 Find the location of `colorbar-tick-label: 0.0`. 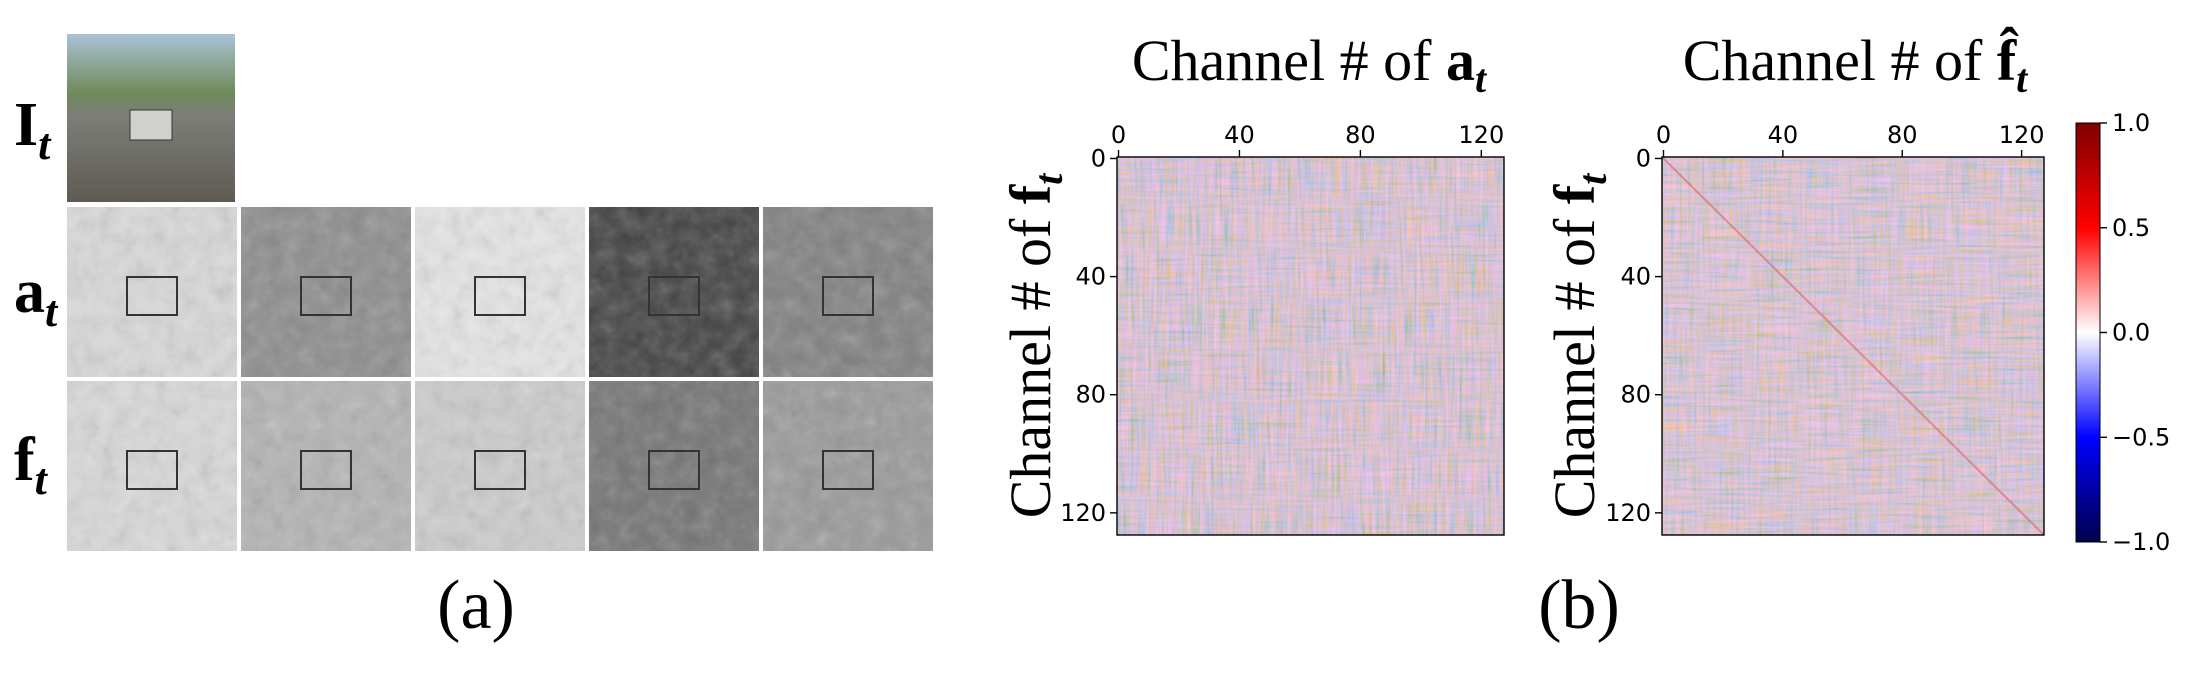

colorbar-tick-label: 0.0 is located at coordinates (2131, 333).